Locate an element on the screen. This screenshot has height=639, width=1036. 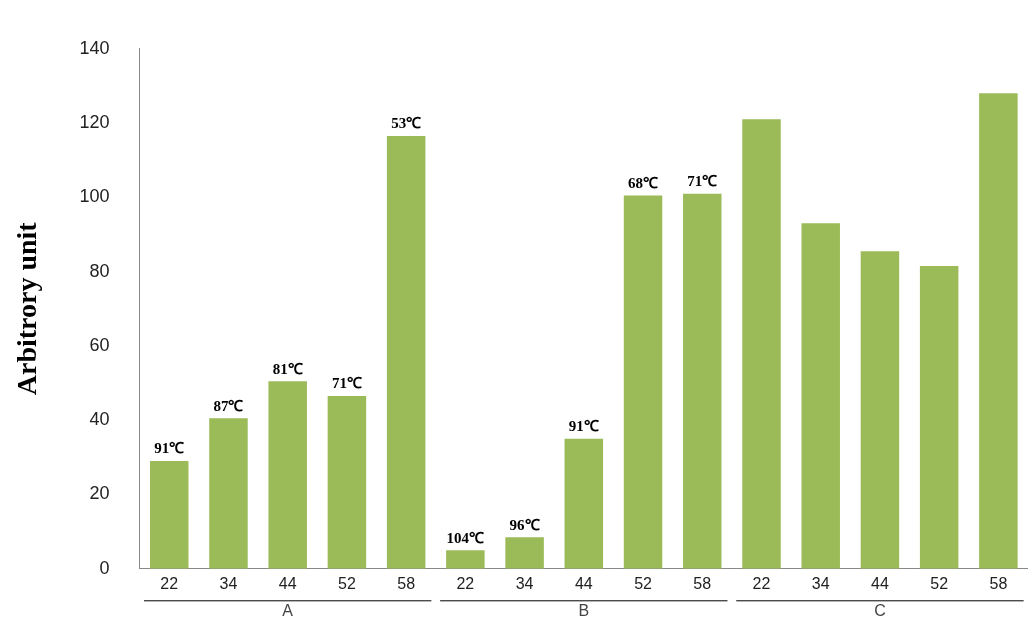
y-tick-label: 120 is located at coordinates (94, 122).